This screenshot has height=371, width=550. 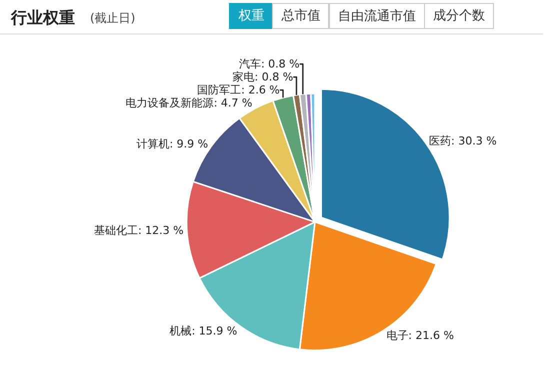 I want to click on slice-label: 机械: 15.9 %, so click(x=204, y=331).